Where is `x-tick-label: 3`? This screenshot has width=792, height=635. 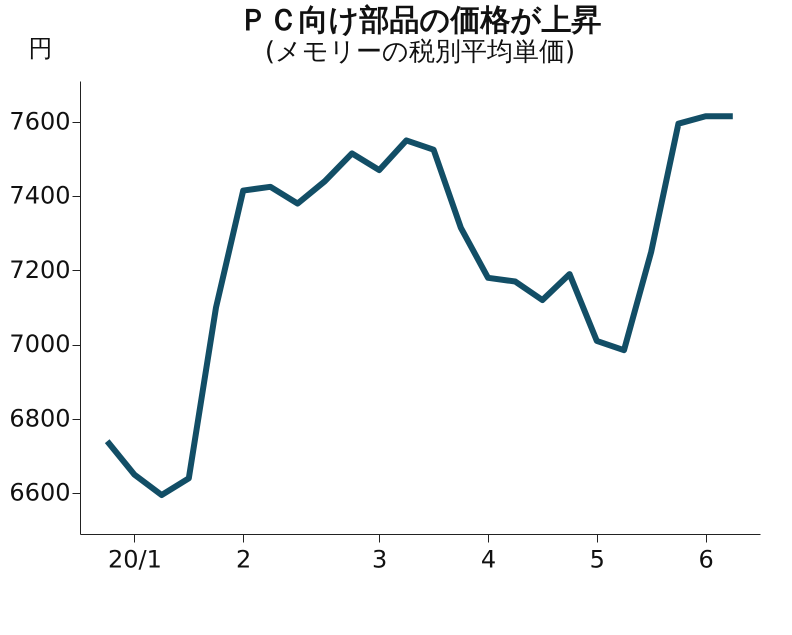 x-tick-label: 3 is located at coordinates (380, 560).